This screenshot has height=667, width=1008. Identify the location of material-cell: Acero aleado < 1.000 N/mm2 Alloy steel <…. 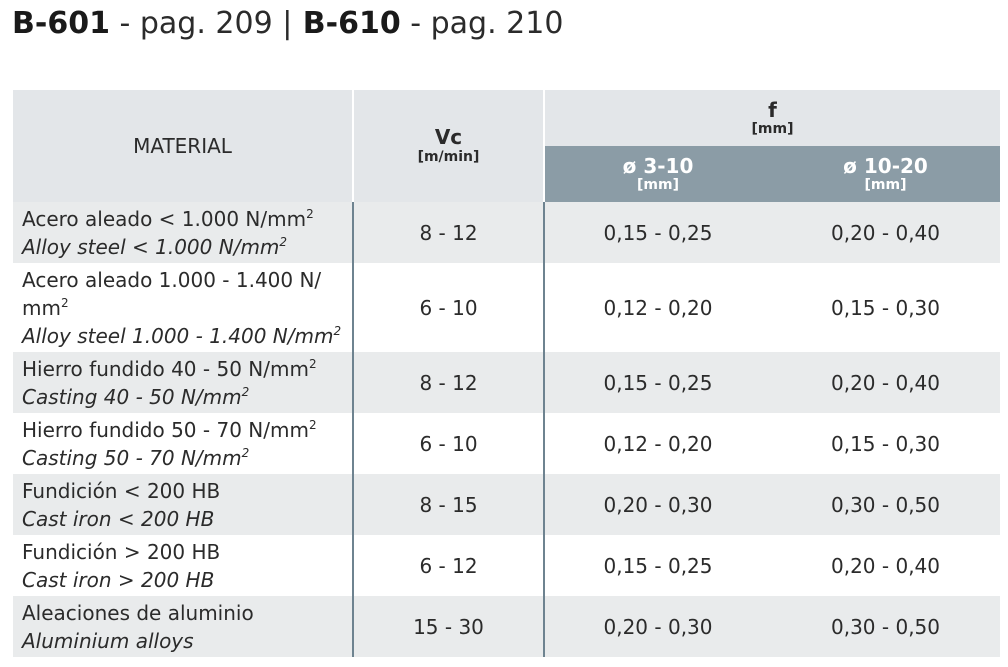
(183, 232).